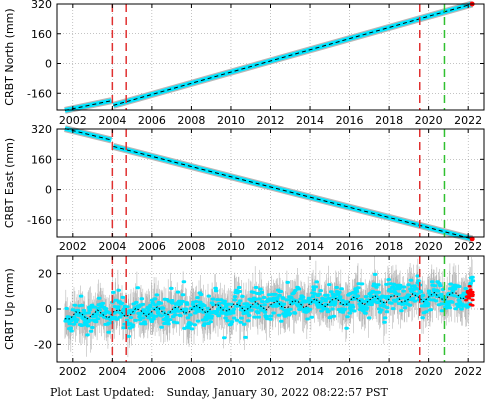  I want to click on footer-label: Plot Last Updated:, so click(102, 392).